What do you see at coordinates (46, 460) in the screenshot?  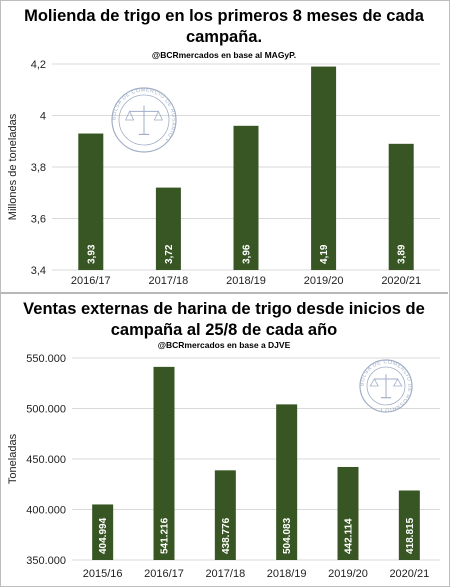 I see `y-tick-label: 450.000` at bounding box center [46, 460].